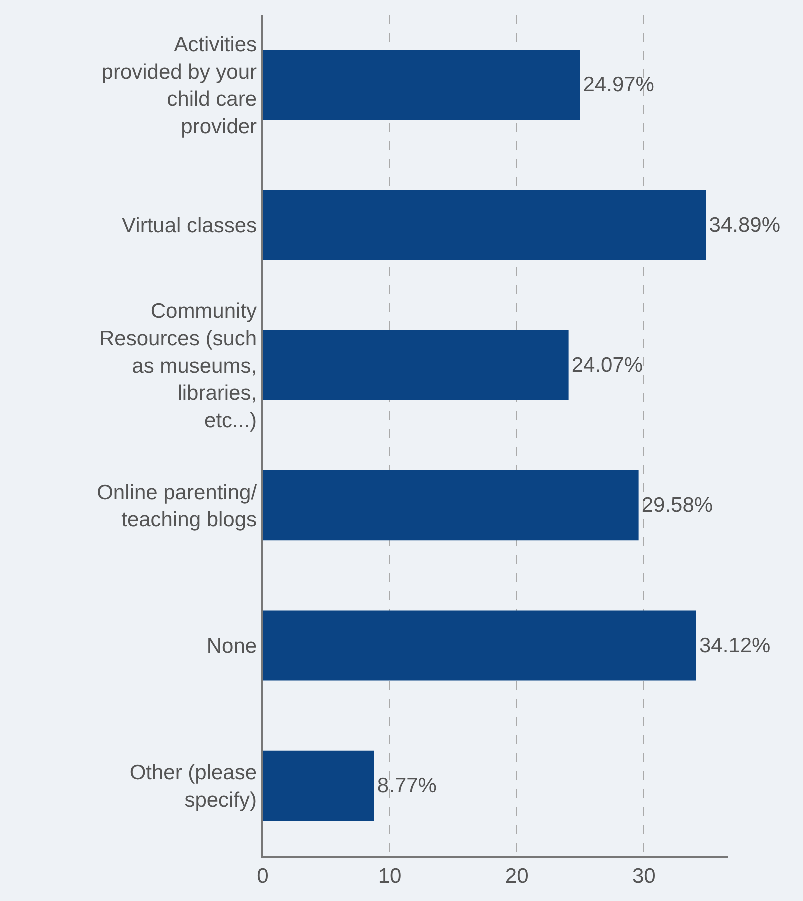  Describe the element at coordinates (178, 366) in the screenshot. I see `y-tick-label: Community Resources (such as museums, libraries, etc...)` at that location.